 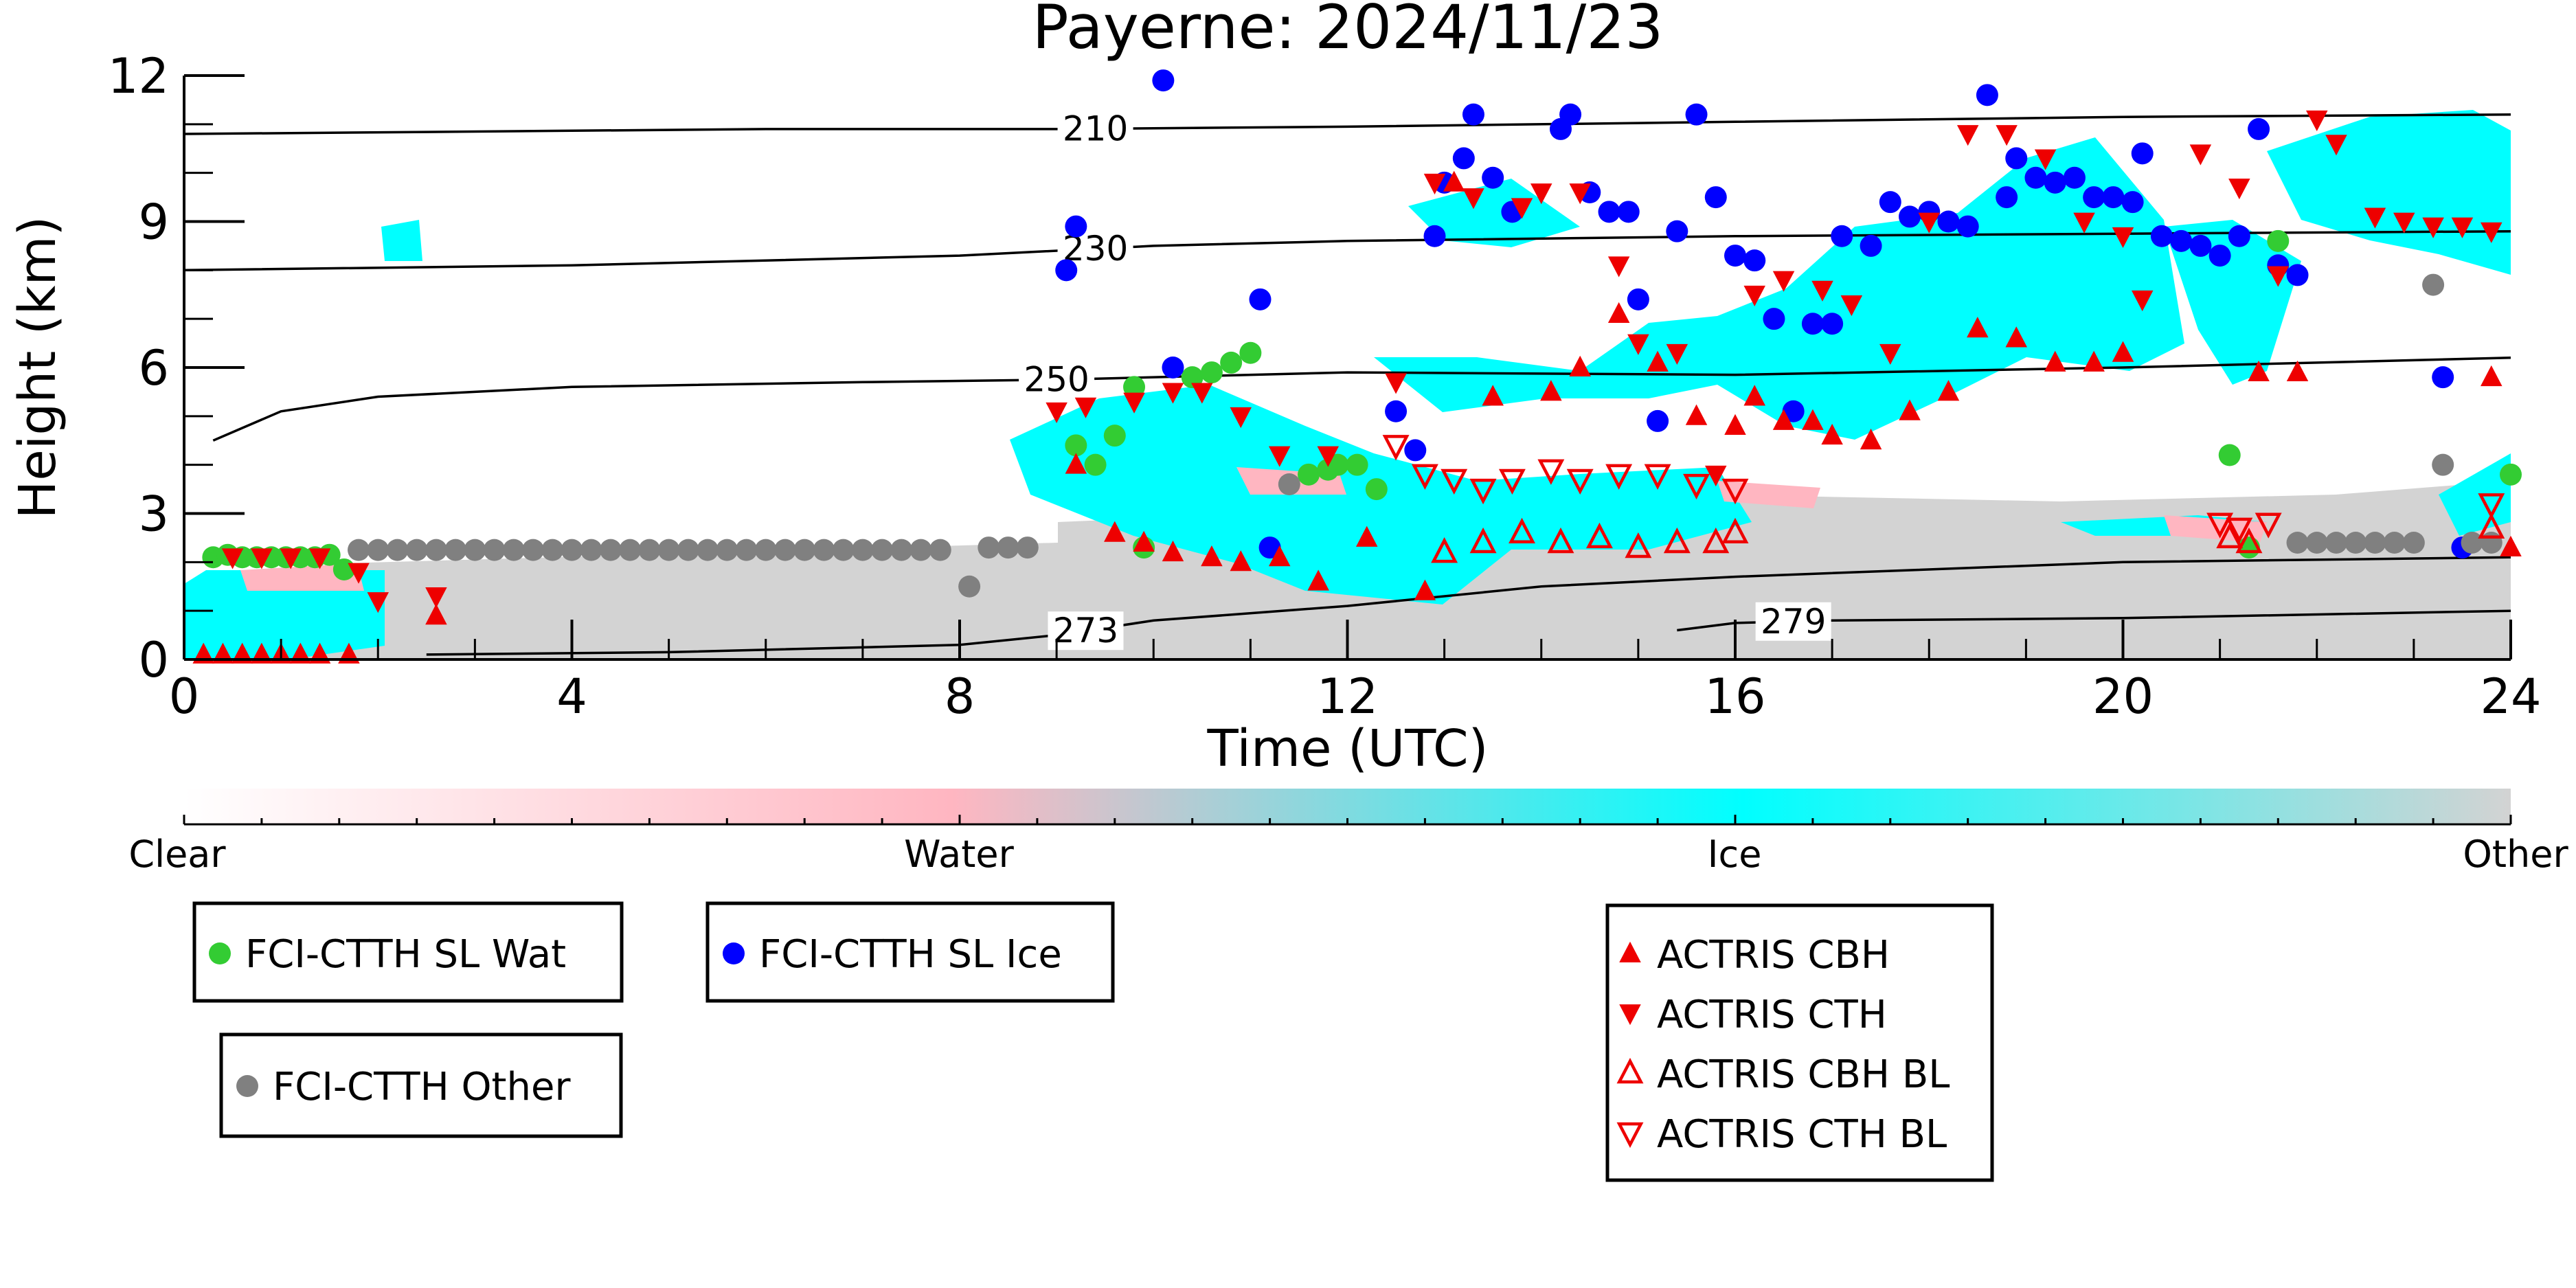 What do you see at coordinates (153, 222) in the screenshot?
I see `y-tick-label: 9` at bounding box center [153, 222].